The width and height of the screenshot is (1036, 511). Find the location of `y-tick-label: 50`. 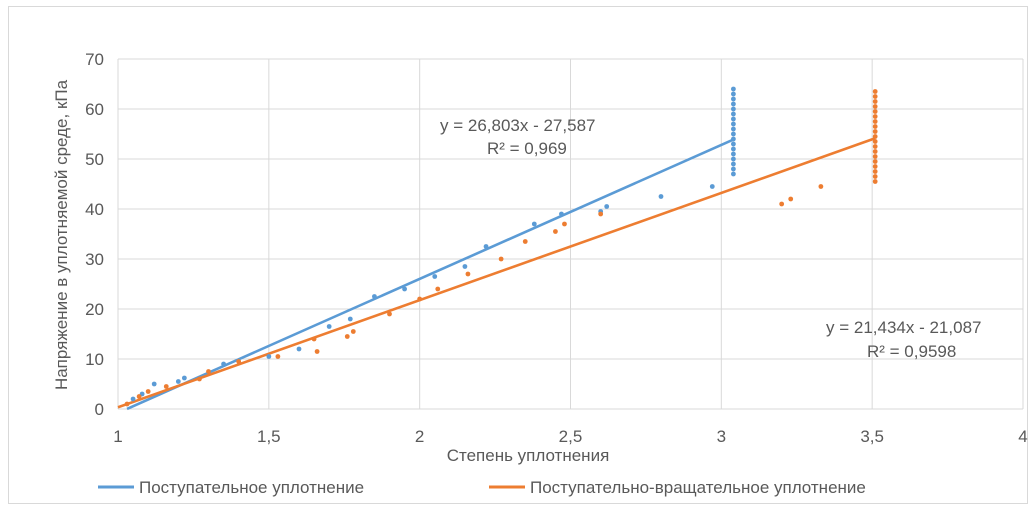

y-tick-label: 50 is located at coordinates (94, 159).